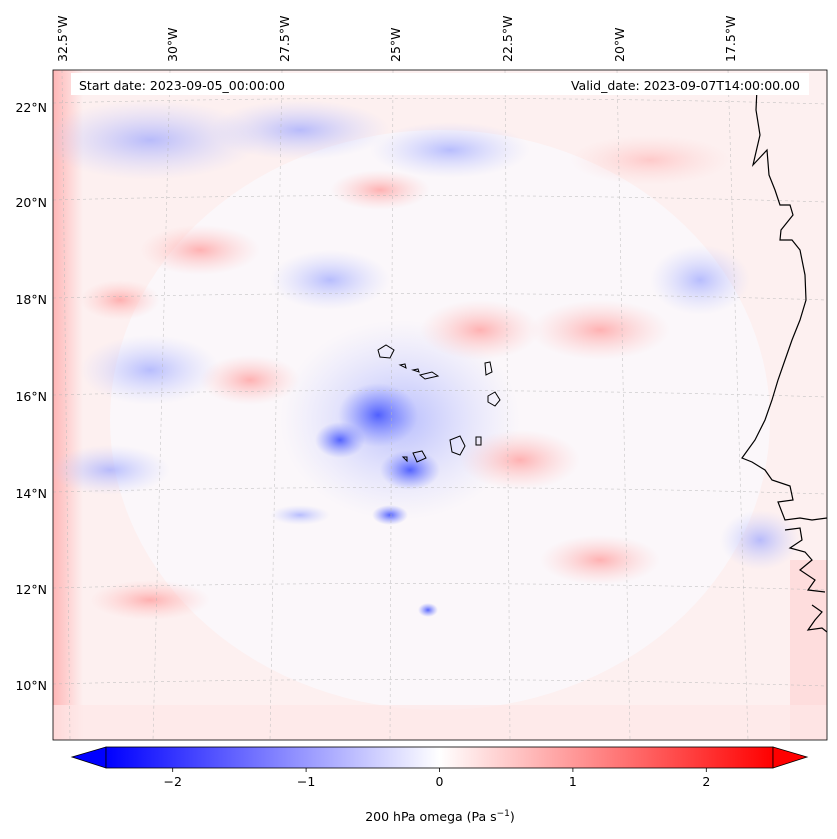  What do you see at coordinates (430, 816) in the screenshot?
I see `colorbar-label-text: 200 hPa omega (Pa s` at bounding box center [430, 816].